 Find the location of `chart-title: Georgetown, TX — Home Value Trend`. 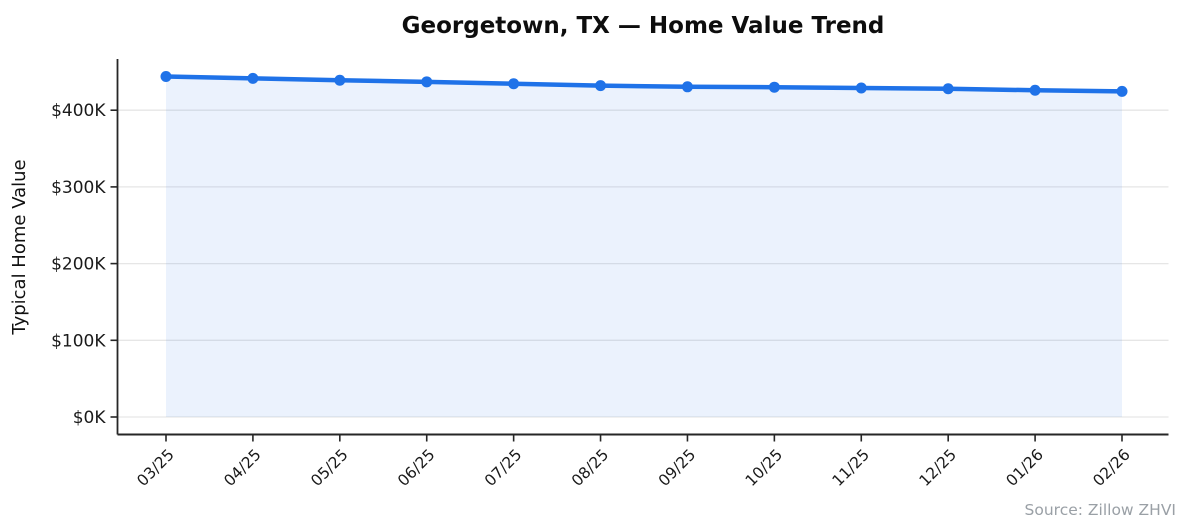

chart-title: Georgetown, TX — Home Value Trend is located at coordinates (643, 26).